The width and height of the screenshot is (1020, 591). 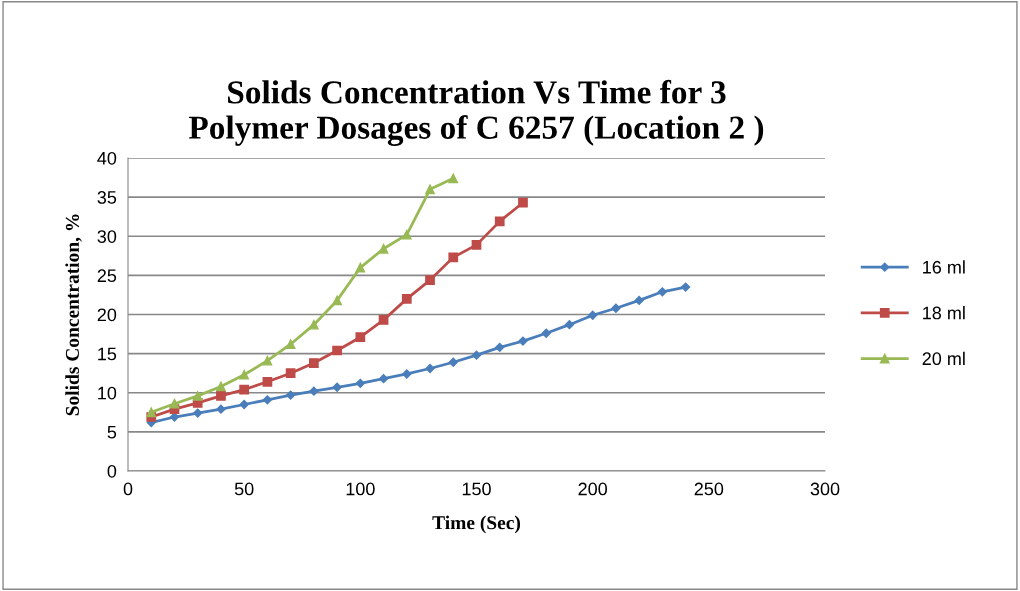 I want to click on x-tick-label: 50, so click(x=244, y=489).